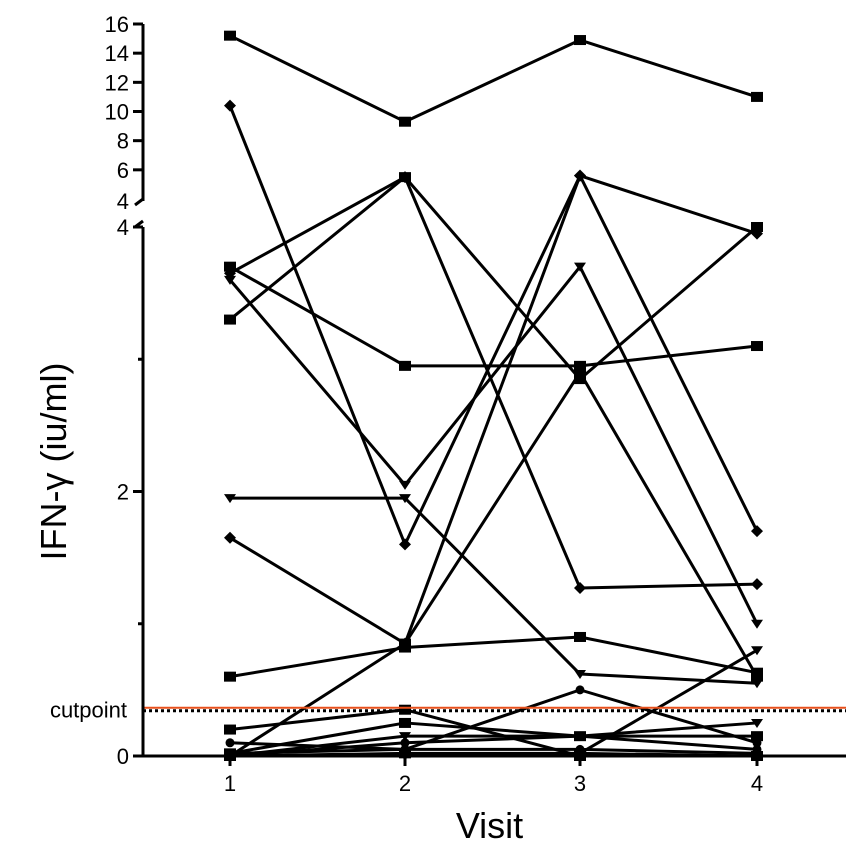 The height and width of the screenshot is (849, 846). I want to click on y-tick-label: 12, so click(117, 82).